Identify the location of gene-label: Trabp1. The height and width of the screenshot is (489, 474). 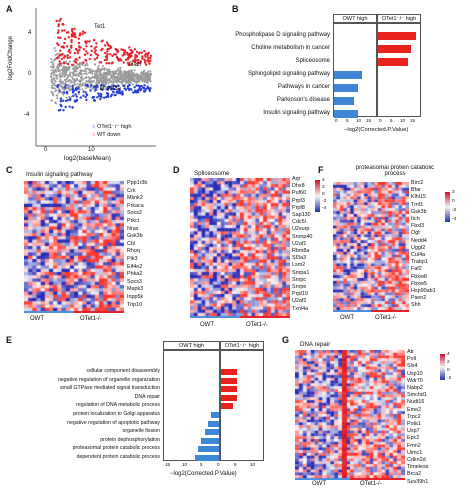
(419, 262).